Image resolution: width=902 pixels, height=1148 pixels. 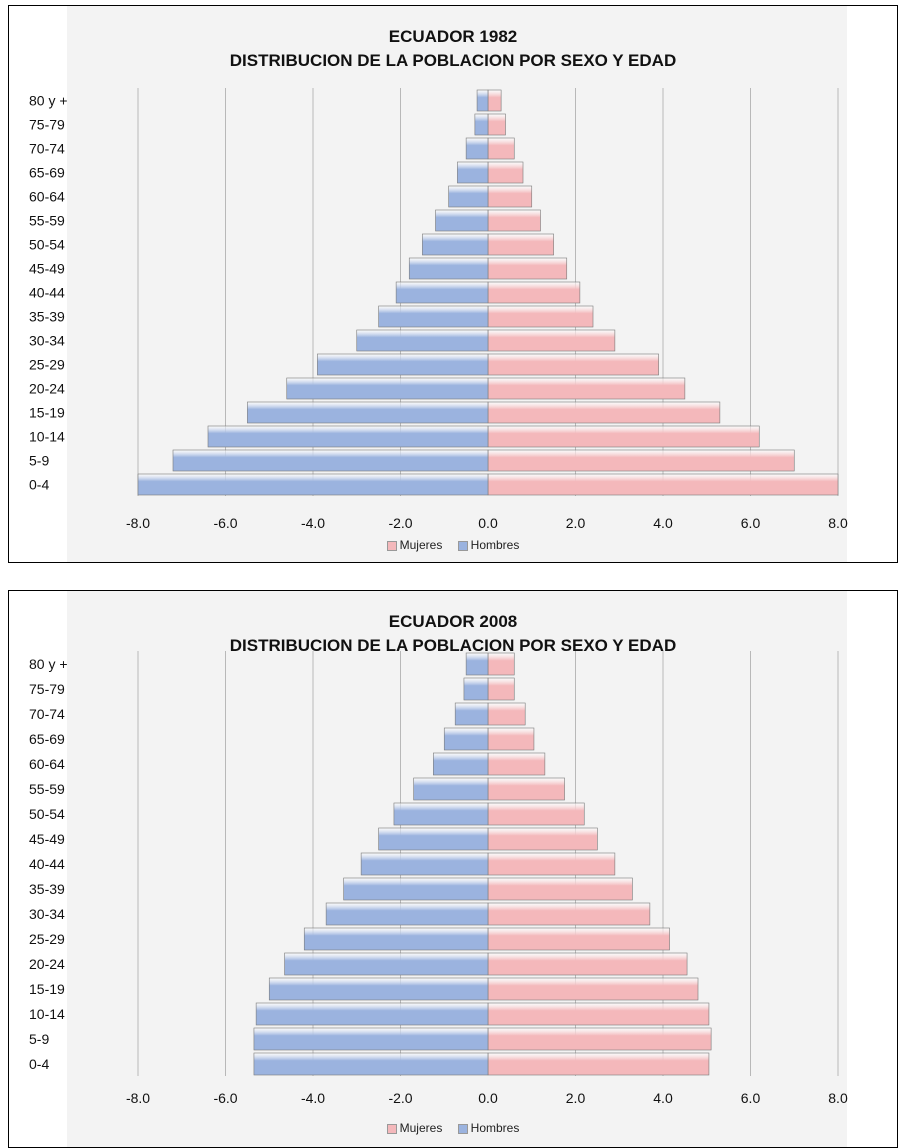 What do you see at coordinates (47, 989) in the screenshot?
I see `y-tick-label: 15-19` at bounding box center [47, 989].